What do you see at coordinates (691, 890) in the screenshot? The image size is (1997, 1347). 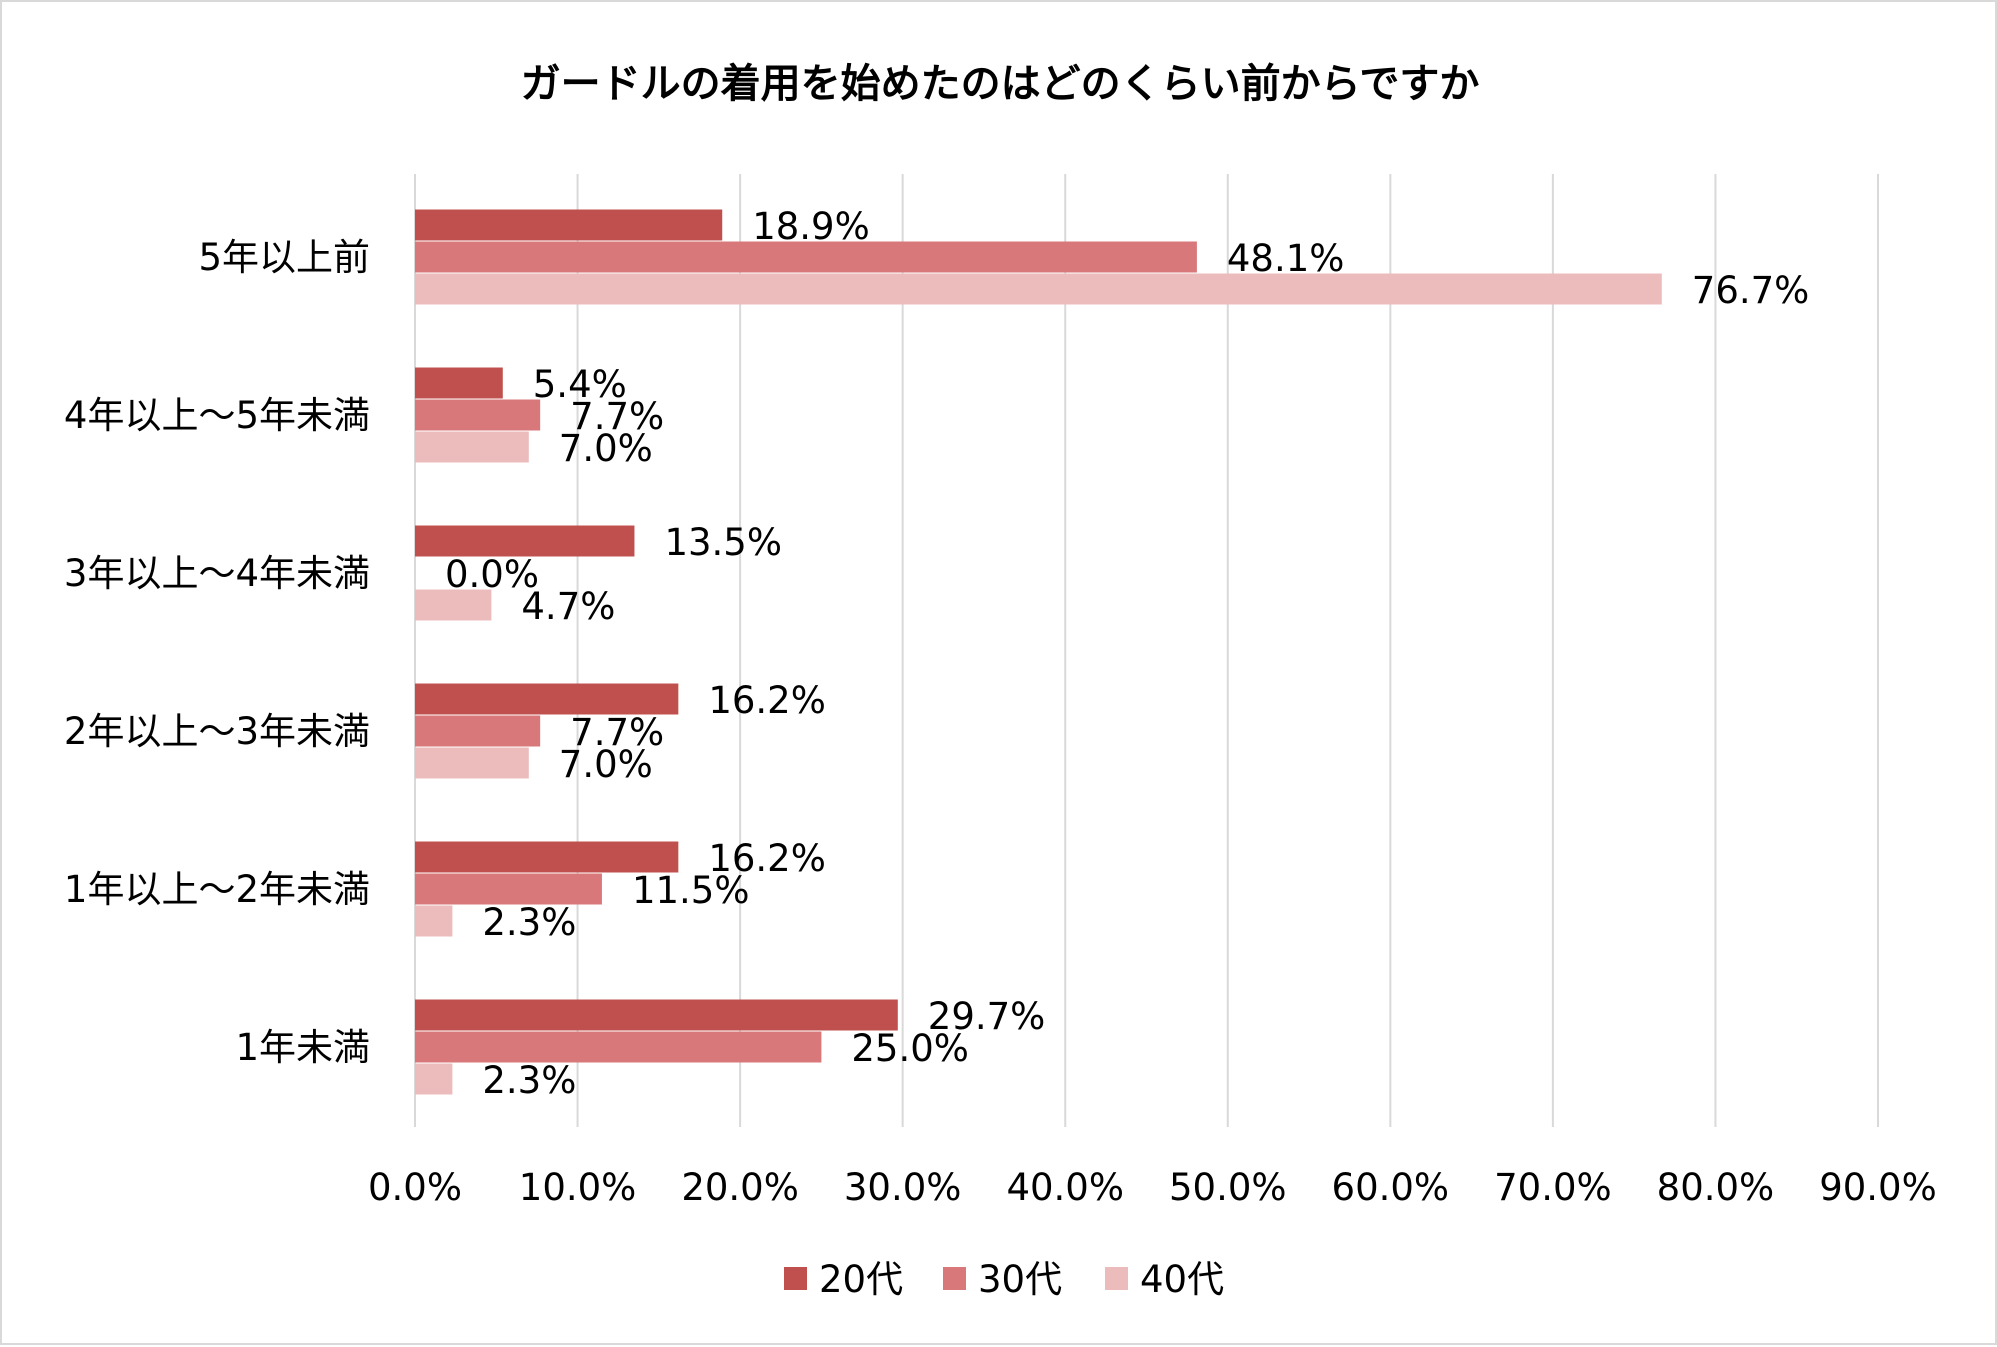 I see `data-label: 11.5%` at bounding box center [691, 890].